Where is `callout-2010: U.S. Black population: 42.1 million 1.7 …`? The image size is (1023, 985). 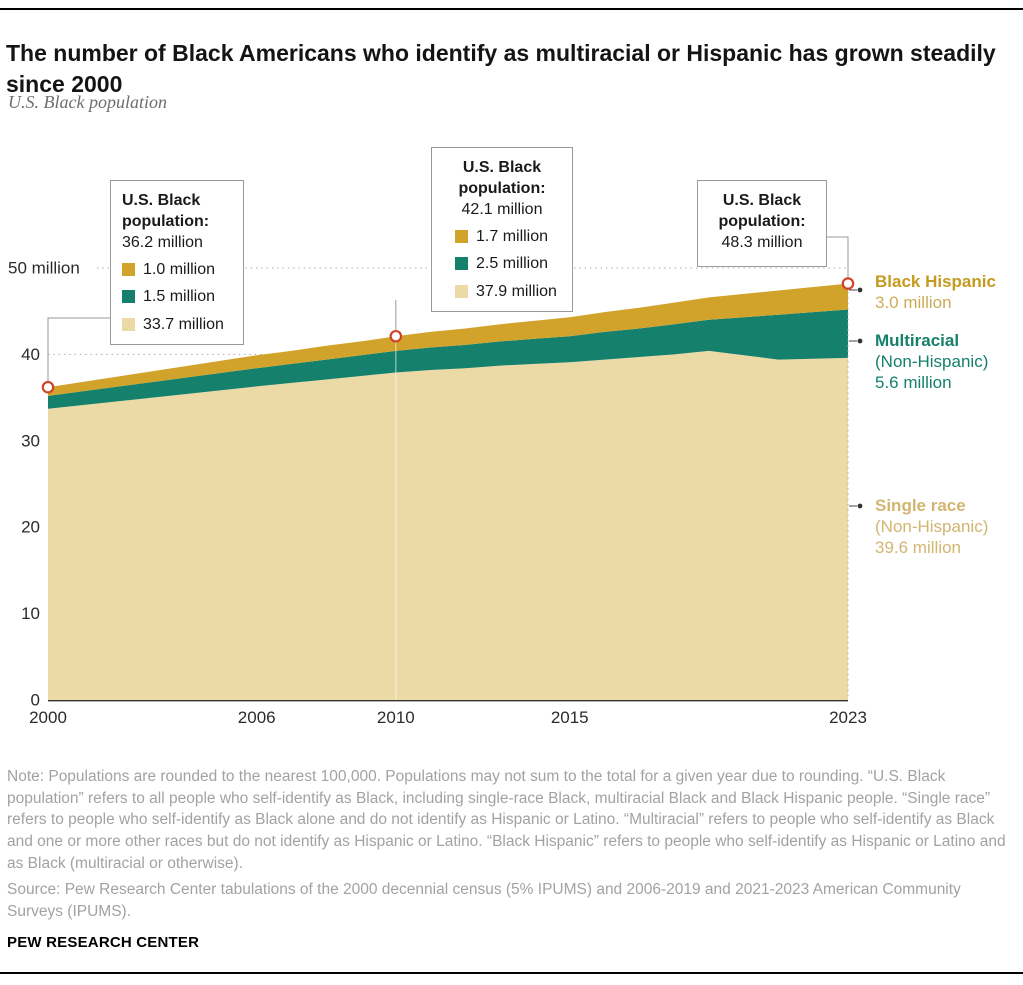 callout-2010: U.S. Black population: 42.1 million 1.7 … is located at coordinates (502, 229).